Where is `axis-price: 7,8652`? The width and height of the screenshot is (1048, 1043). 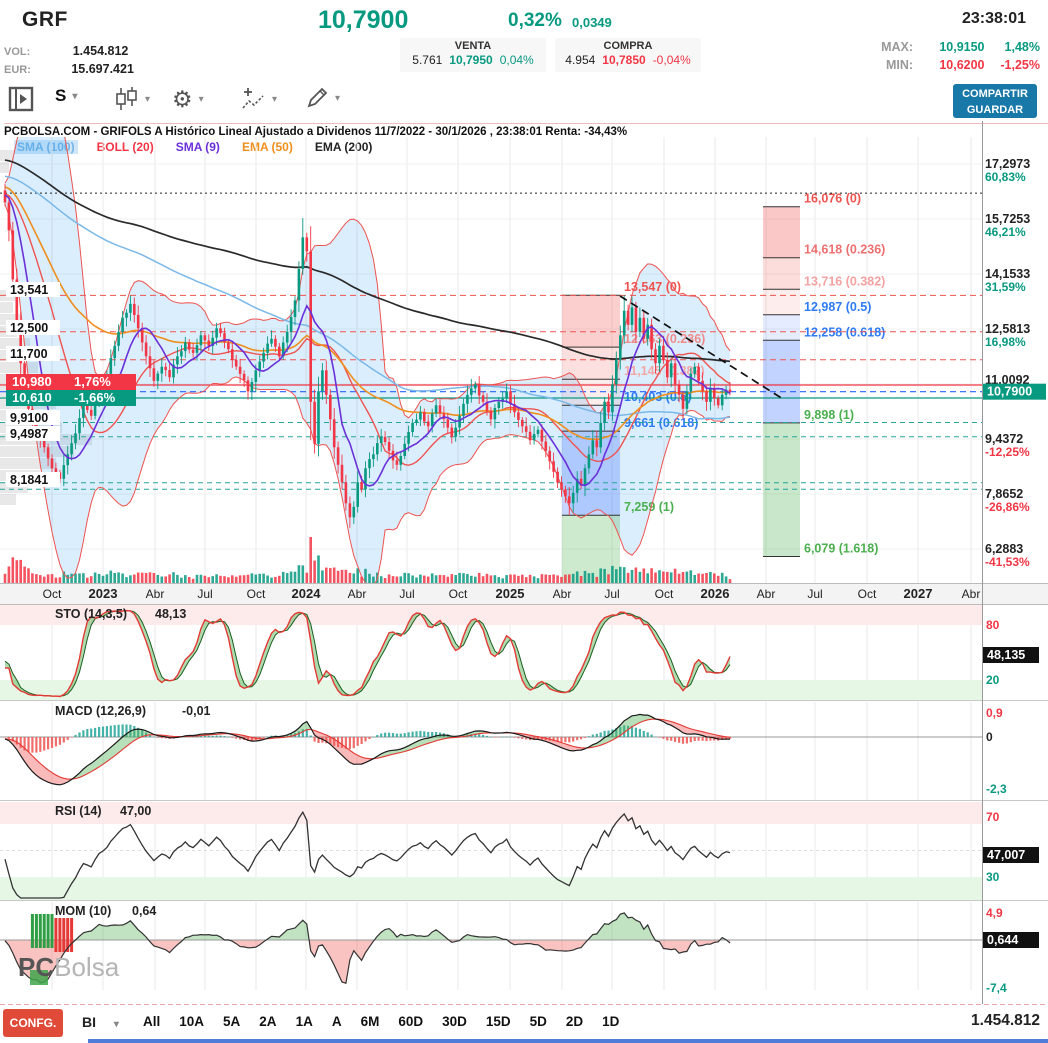 axis-price: 7,8652 is located at coordinates (1004, 494).